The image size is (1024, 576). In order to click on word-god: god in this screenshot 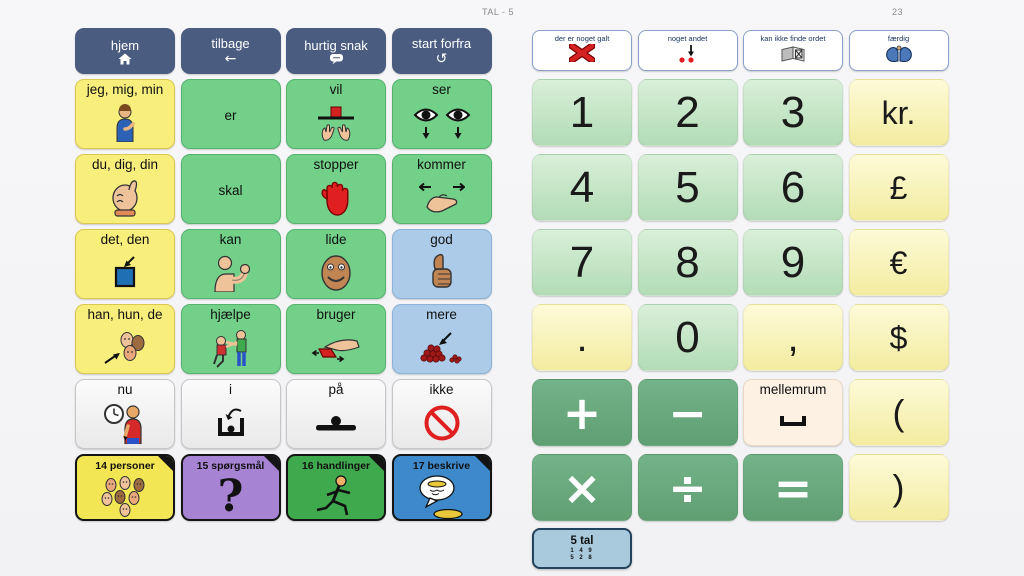, I will do `click(441, 264)`.